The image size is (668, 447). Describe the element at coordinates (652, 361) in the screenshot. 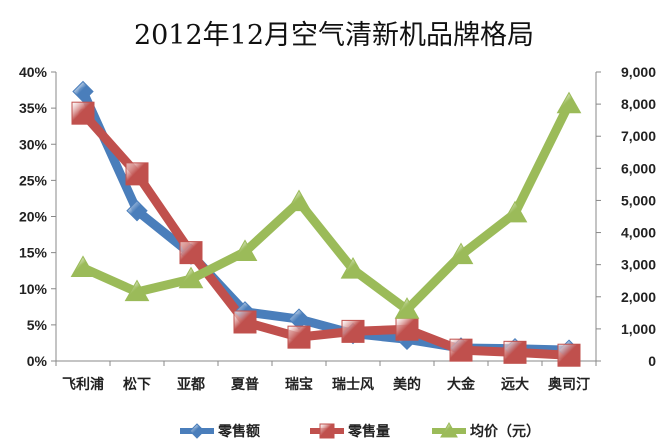

I see `y-right-tick-label: 0` at that location.